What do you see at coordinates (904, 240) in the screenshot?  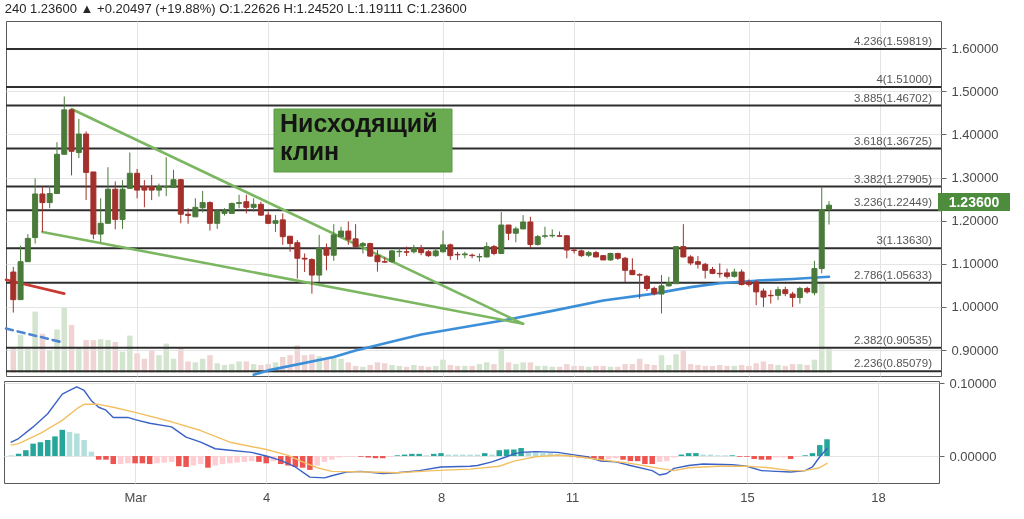 I see `ref-line-label: 3(1.13630)` at bounding box center [904, 240].